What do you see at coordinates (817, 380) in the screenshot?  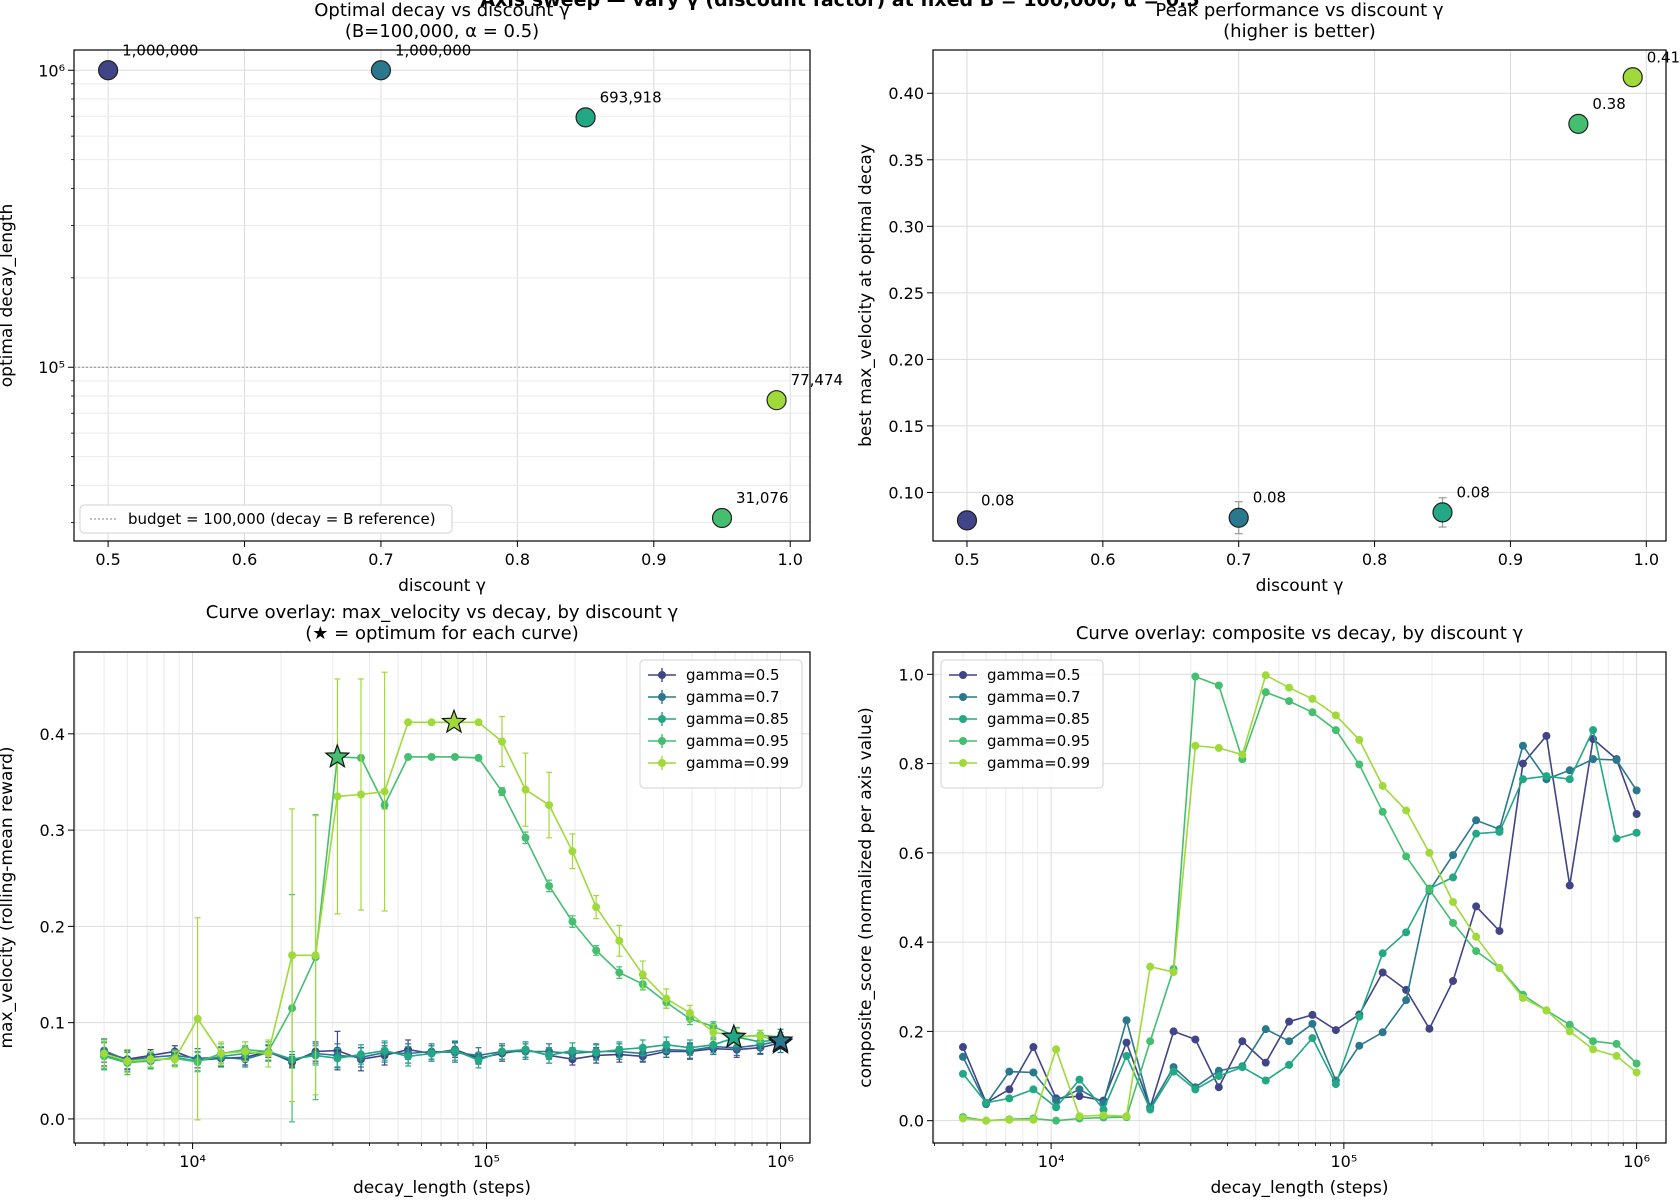 I see `data-label: 77,474` at bounding box center [817, 380].